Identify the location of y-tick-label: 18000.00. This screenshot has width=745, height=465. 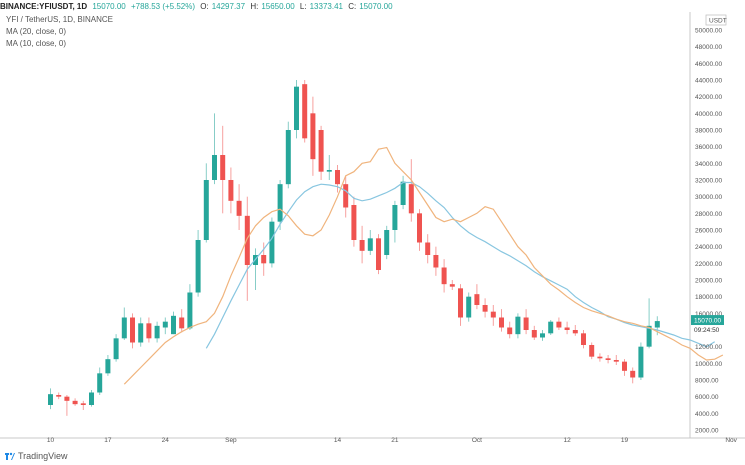
(708, 297).